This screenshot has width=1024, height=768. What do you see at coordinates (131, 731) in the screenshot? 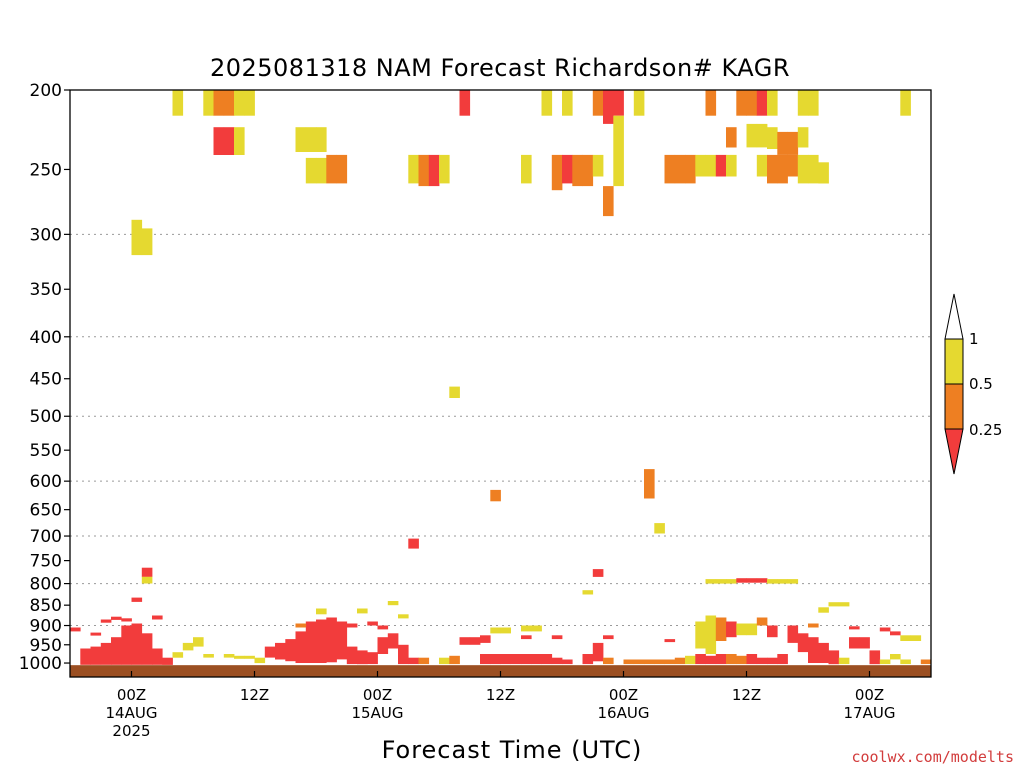
I see `x-tick-label: 2025` at bounding box center [131, 731].